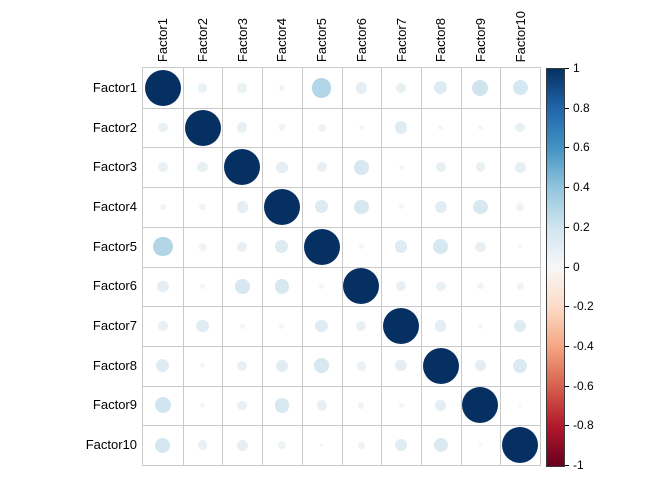  I want to click on row-label: Factor2, so click(114, 127).